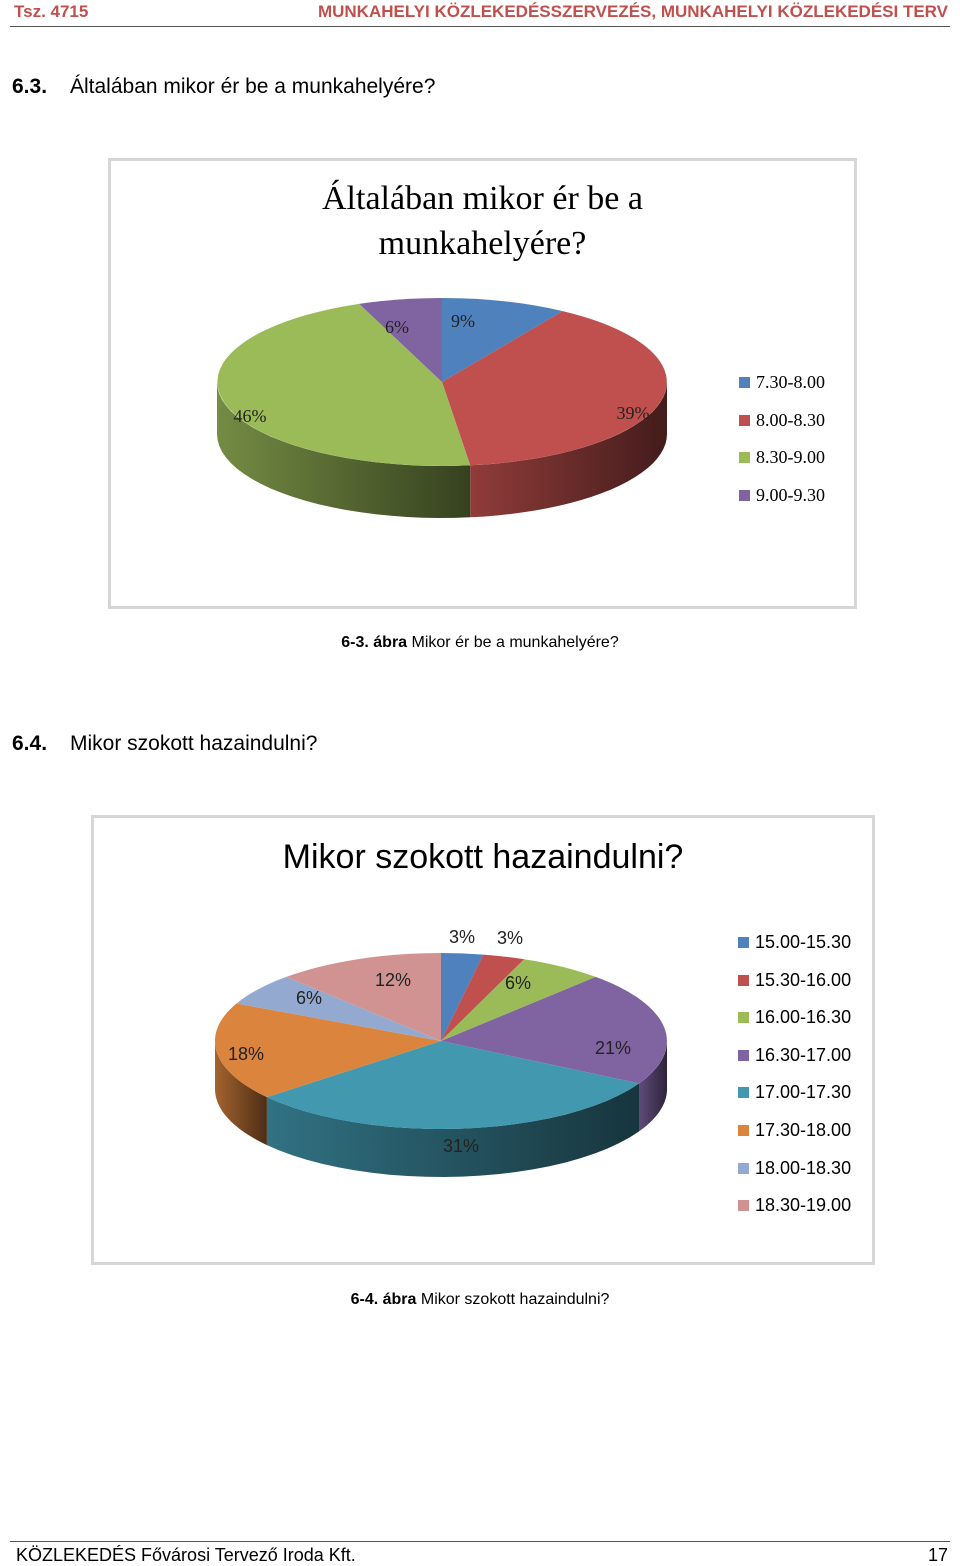  What do you see at coordinates (937, 1555) in the screenshot?
I see `page-number: 17` at bounding box center [937, 1555].